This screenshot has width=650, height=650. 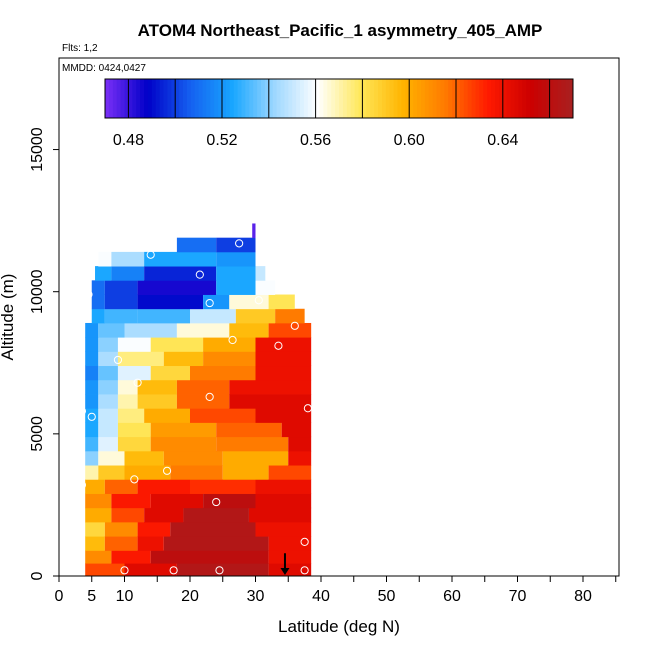 I want to click on arrow-head, so click(x=285, y=571).